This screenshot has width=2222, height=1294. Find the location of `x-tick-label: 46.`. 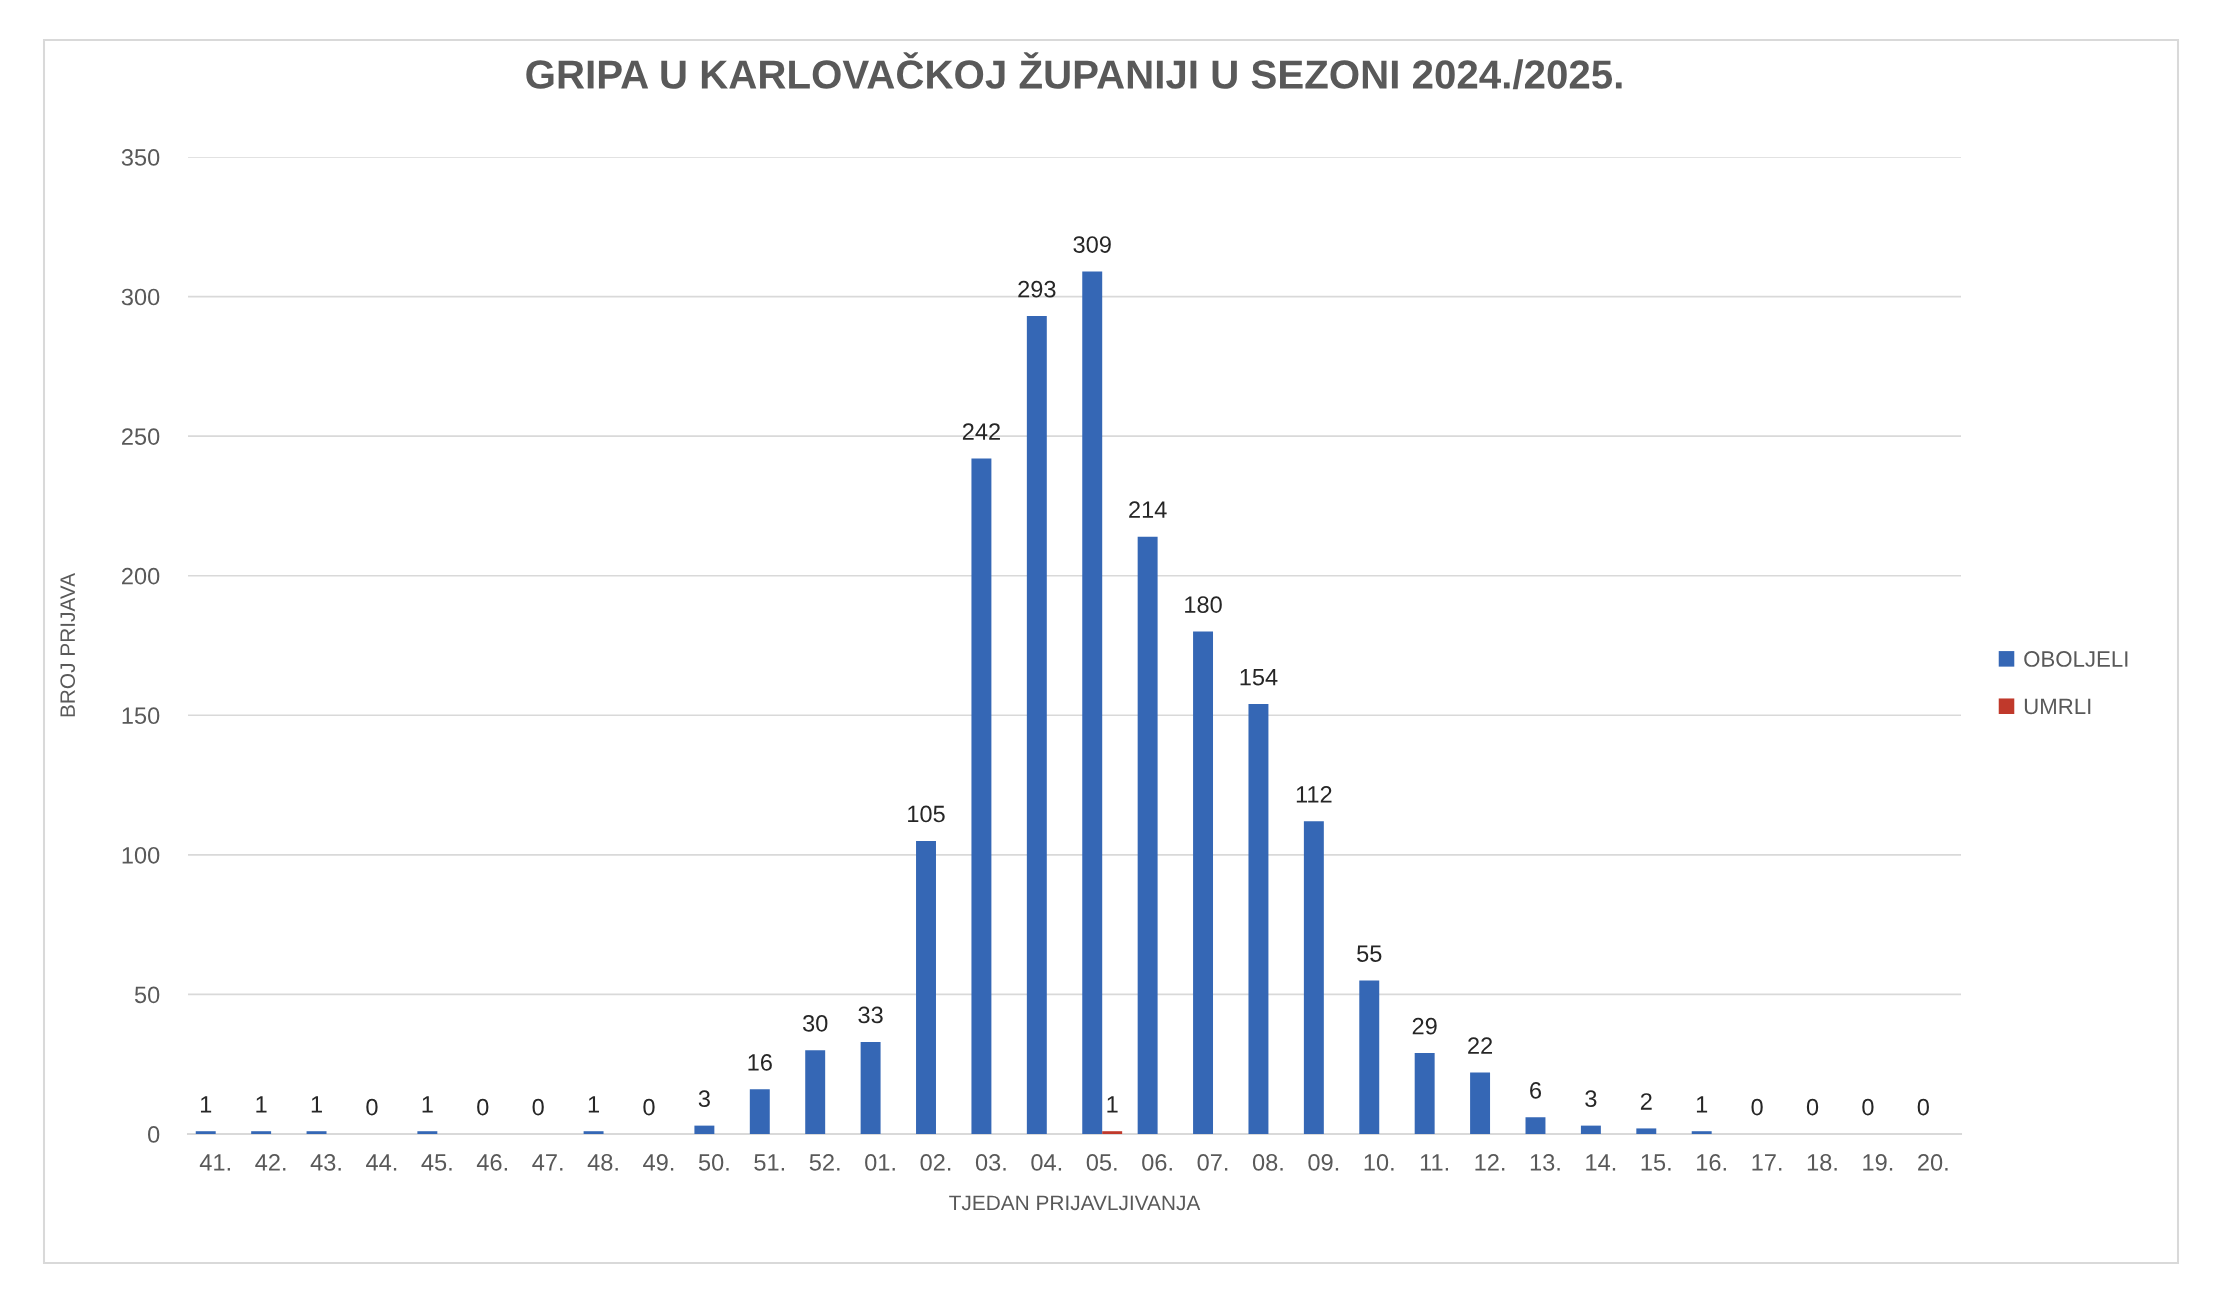

x-tick-label: 46. is located at coordinates (491, 1162).